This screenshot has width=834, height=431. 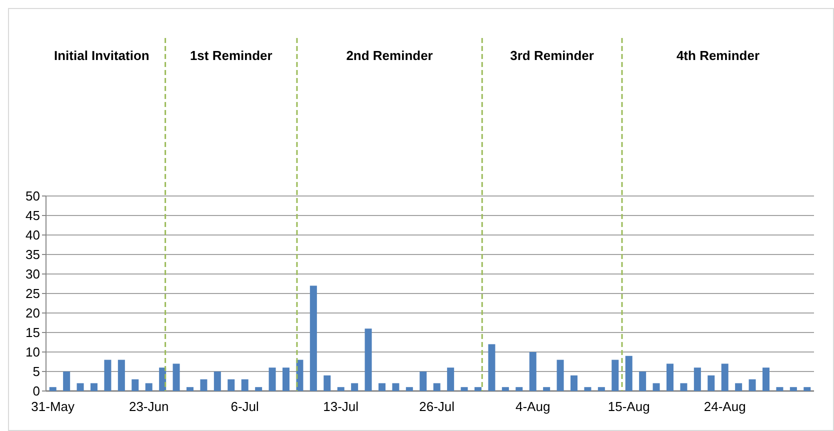 I want to click on text: 4th Reminder, so click(x=718, y=55).